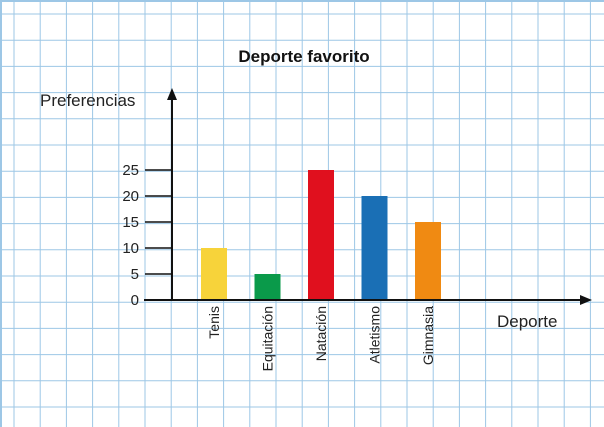  I want to click on x-axis-arrowhead, so click(586, 300).